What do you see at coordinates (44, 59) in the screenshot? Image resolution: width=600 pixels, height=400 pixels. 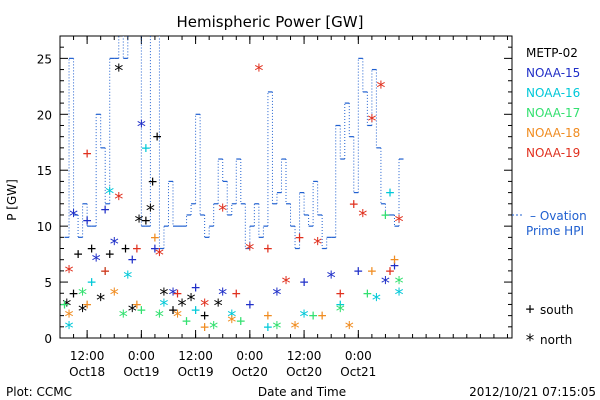 I see `y-tick-label: 25` at bounding box center [44, 59].